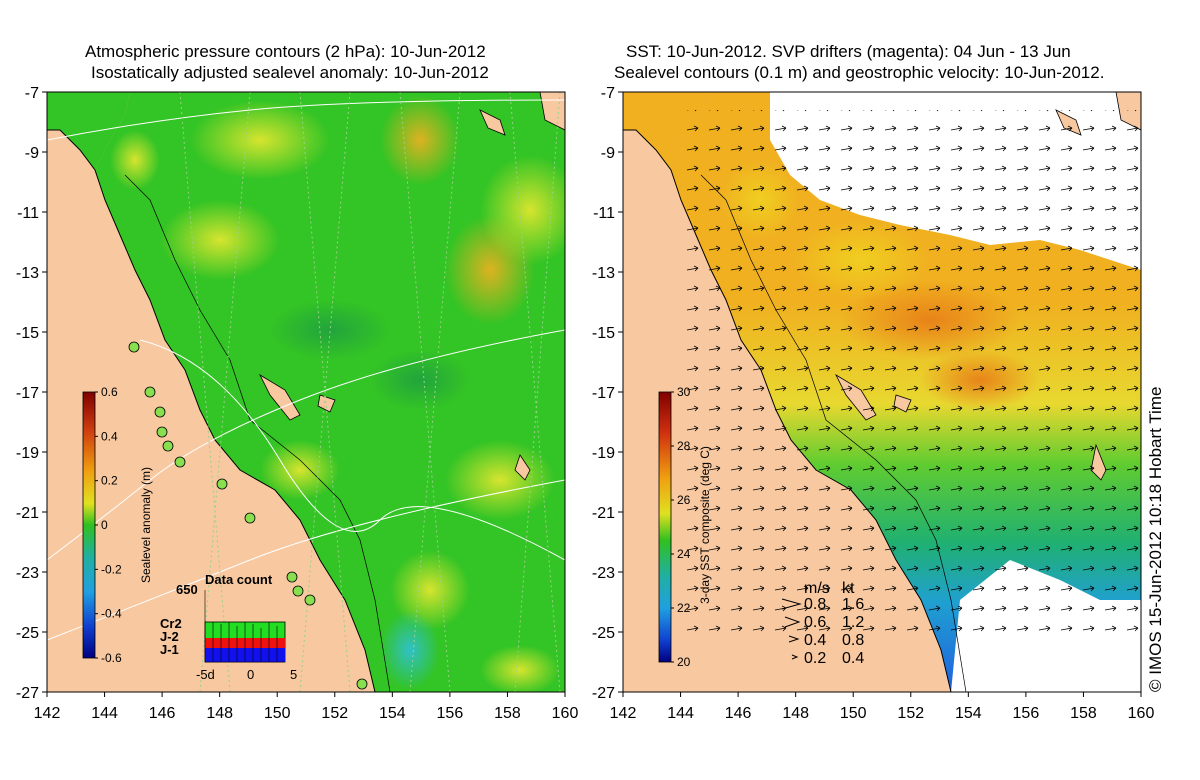 This screenshot has height=780, width=1200. I want to click on count-xtick-5: 5, so click(293, 674).